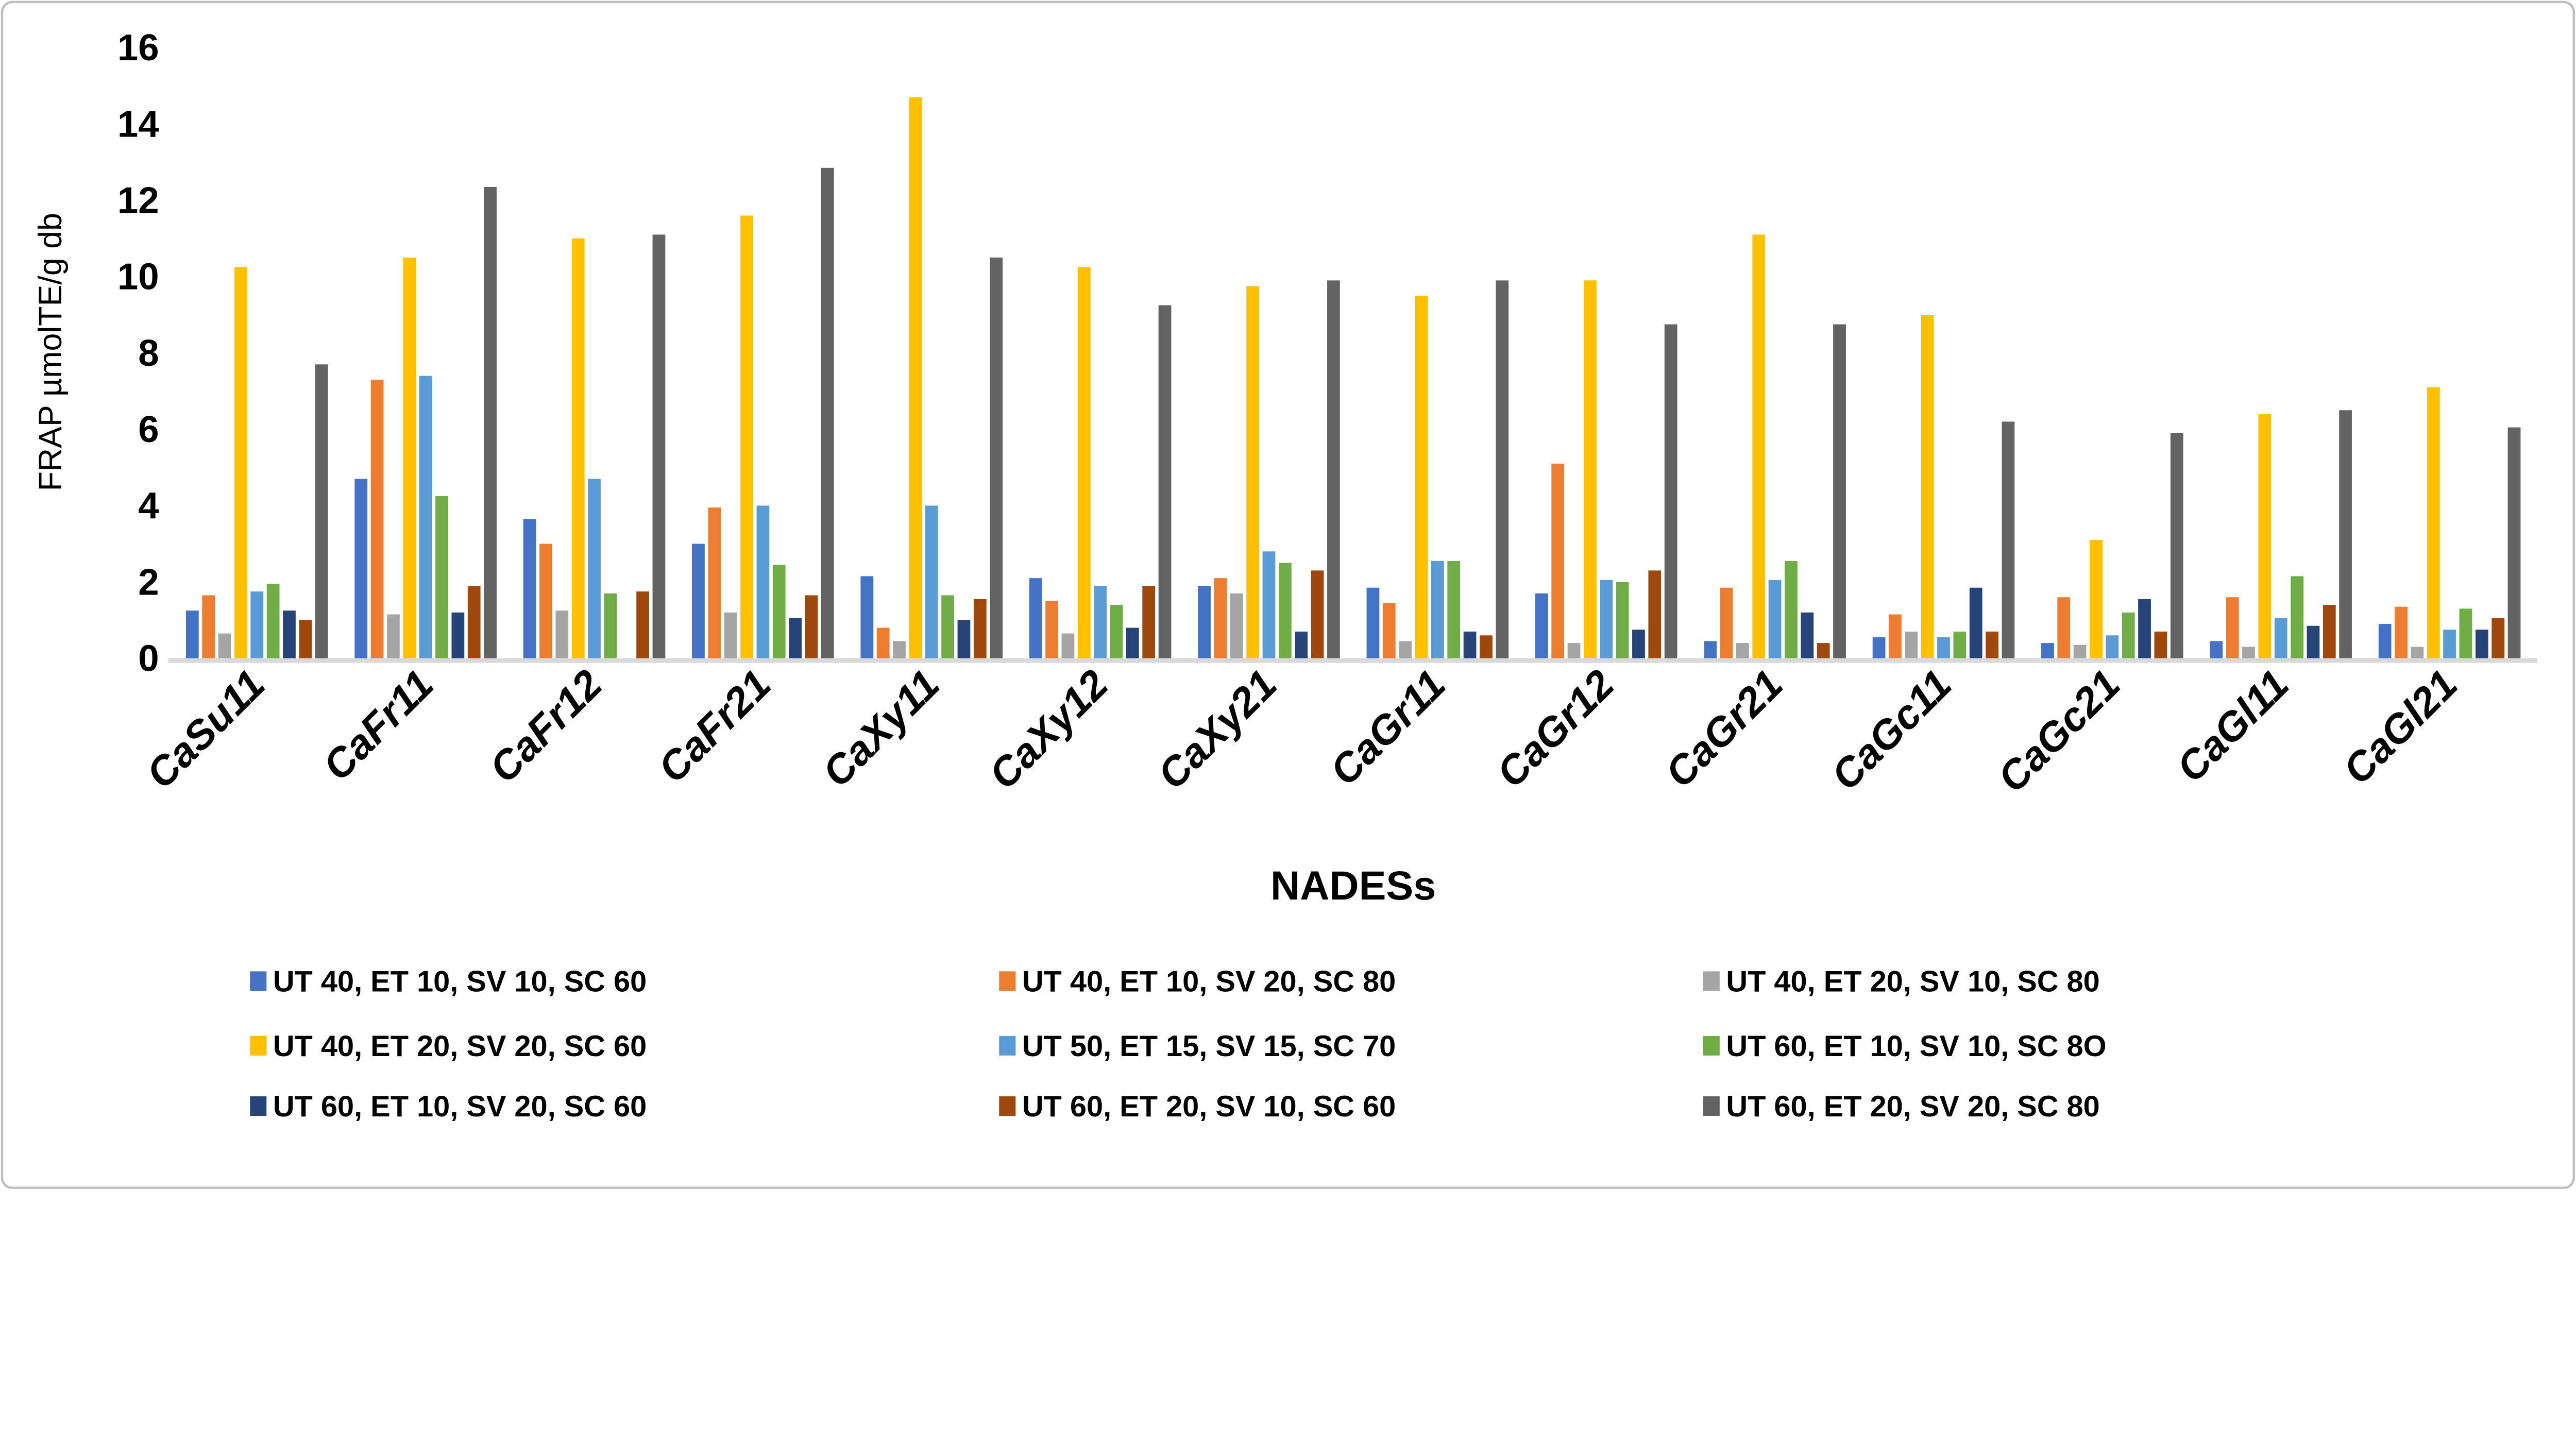 This screenshot has width=2576, height=1442. What do you see at coordinates (747, 436) in the screenshot?
I see `bar-CaFr21-s4` at bounding box center [747, 436].